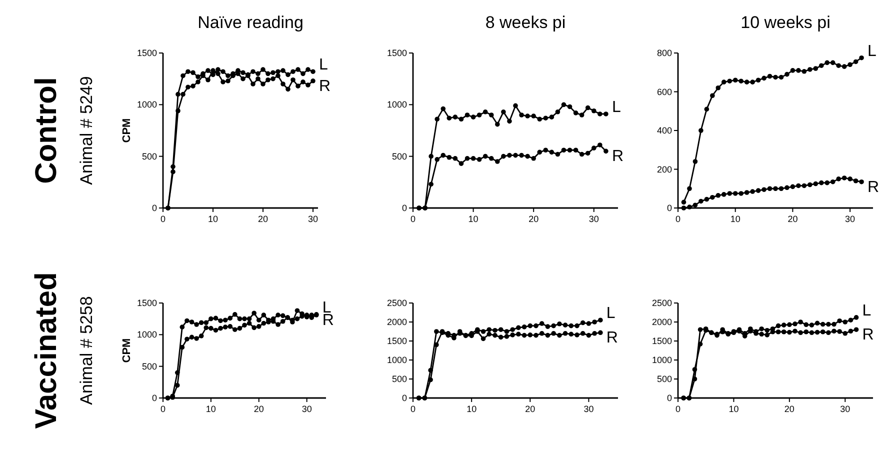 Image resolution: width=893 pixels, height=454 pixels. Describe the element at coordinates (664, 131) in the screenshot. I see `y-tick-label: 400` at that location.